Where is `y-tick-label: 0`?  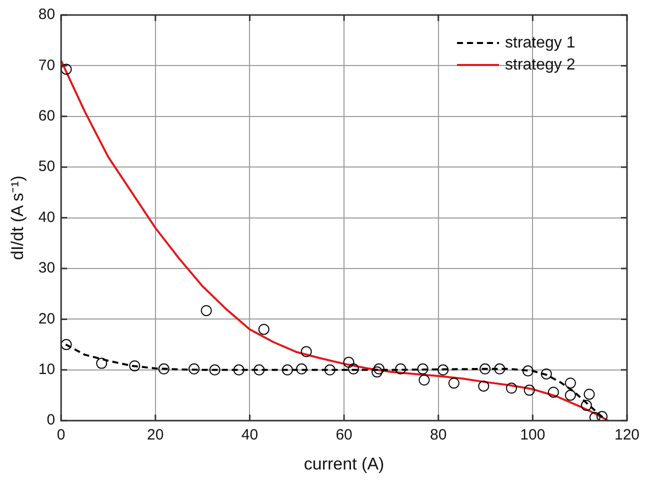 y-tick-label: 0 is located at coordinates (51, 420).